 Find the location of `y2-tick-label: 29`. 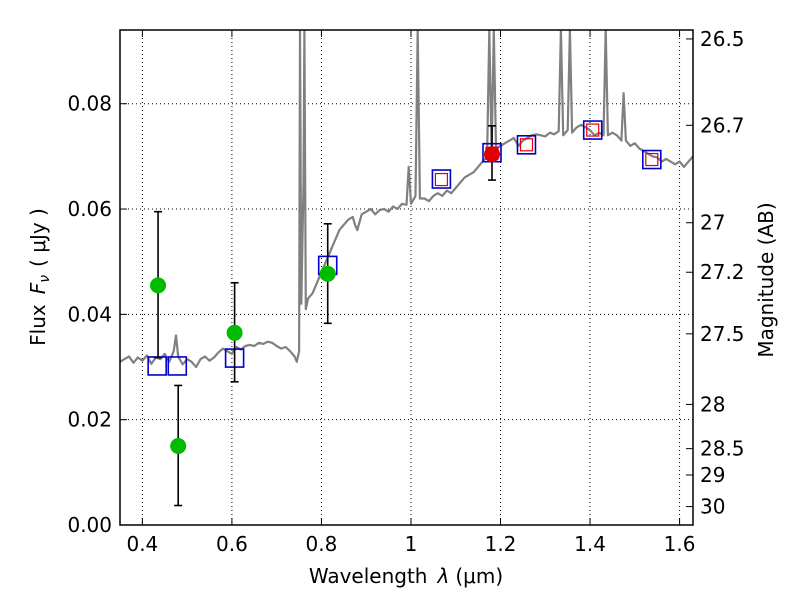

y2-tick-label: 29 is located at coordinates (712, 475).